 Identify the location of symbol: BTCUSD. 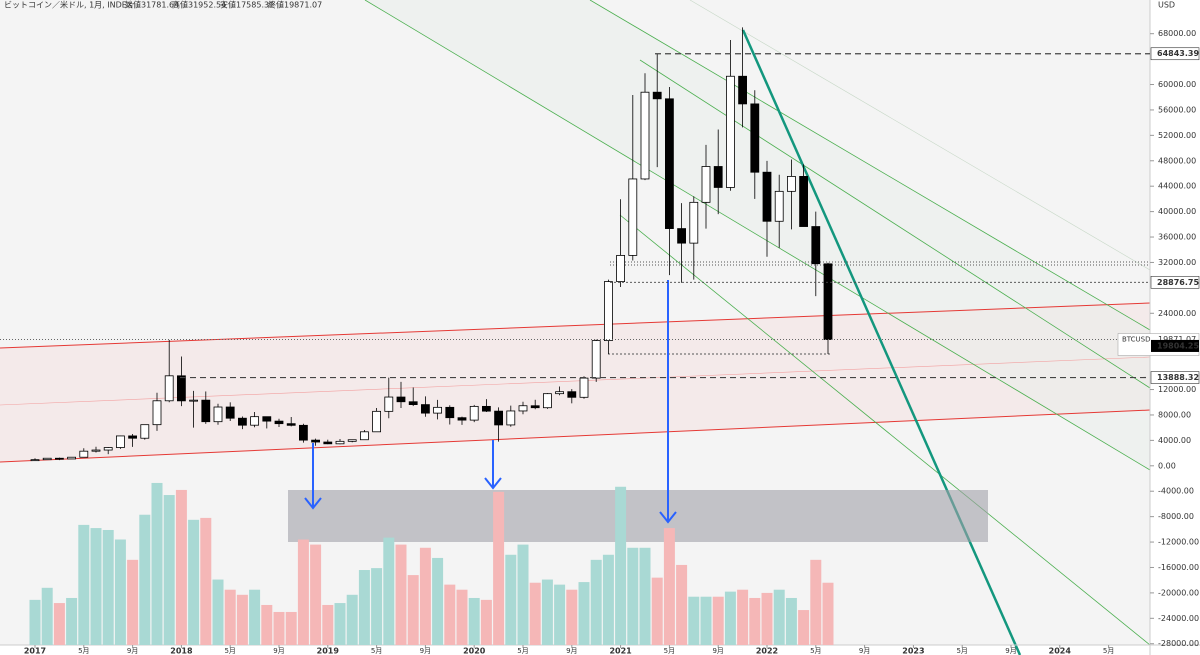
(1136, 340).